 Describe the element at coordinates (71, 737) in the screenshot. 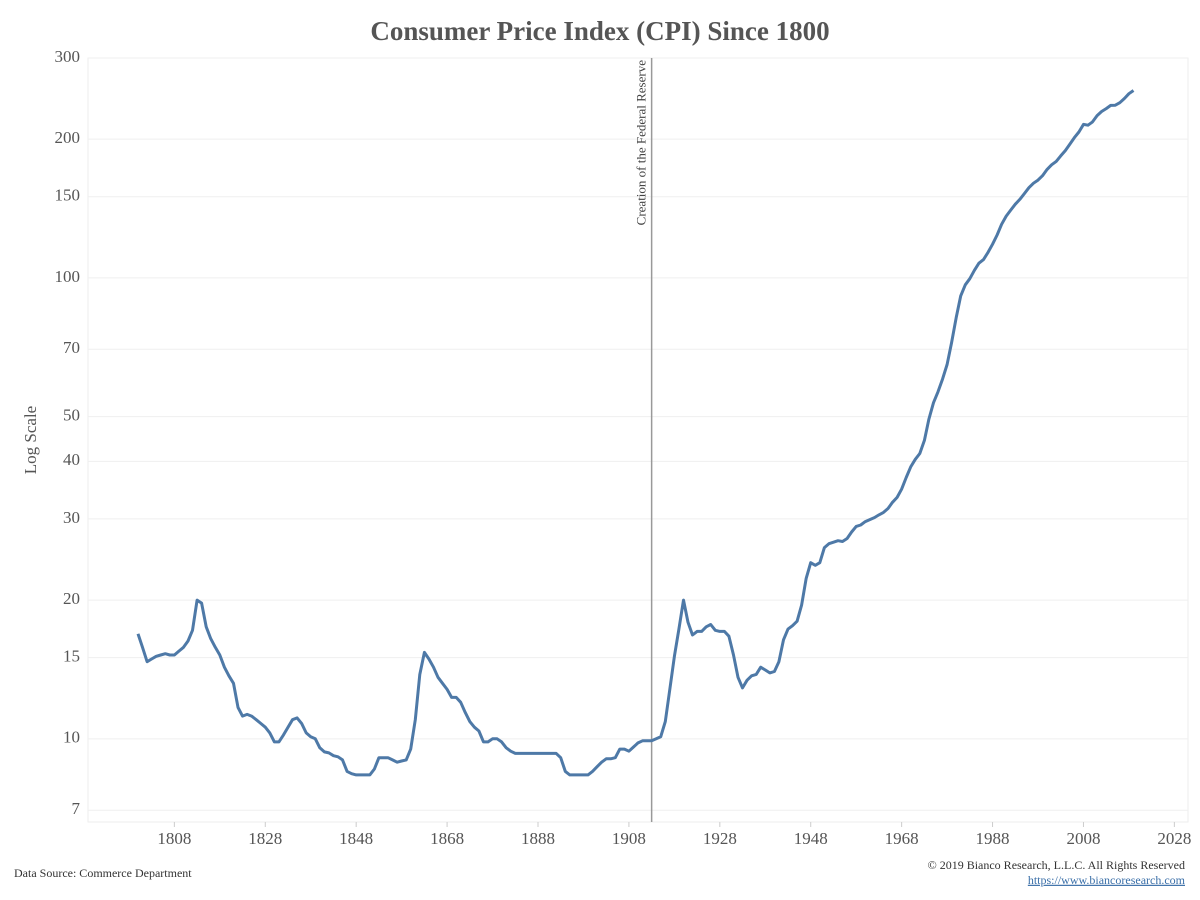

I see `y-tick-label: 10` at that location.